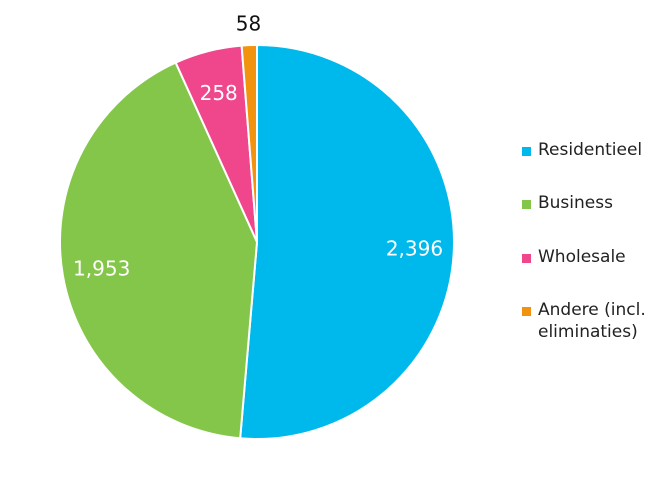 The image size is (663, 485). Describe the element at coordinates (101, 269) in the screenshot. I see `data-label-business: 1,953` at that location.